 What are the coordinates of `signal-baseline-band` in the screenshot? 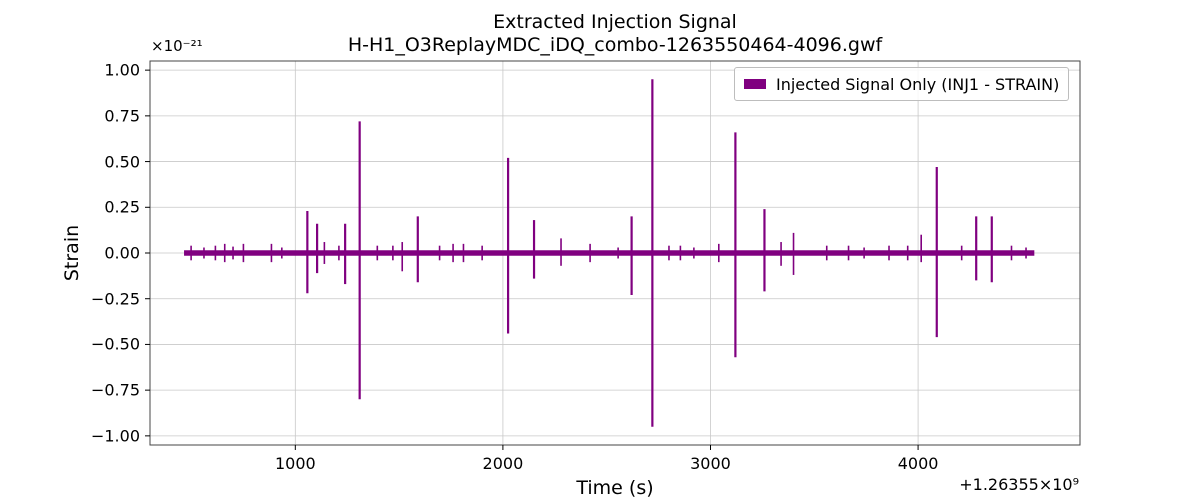 It's located at (609, 253).